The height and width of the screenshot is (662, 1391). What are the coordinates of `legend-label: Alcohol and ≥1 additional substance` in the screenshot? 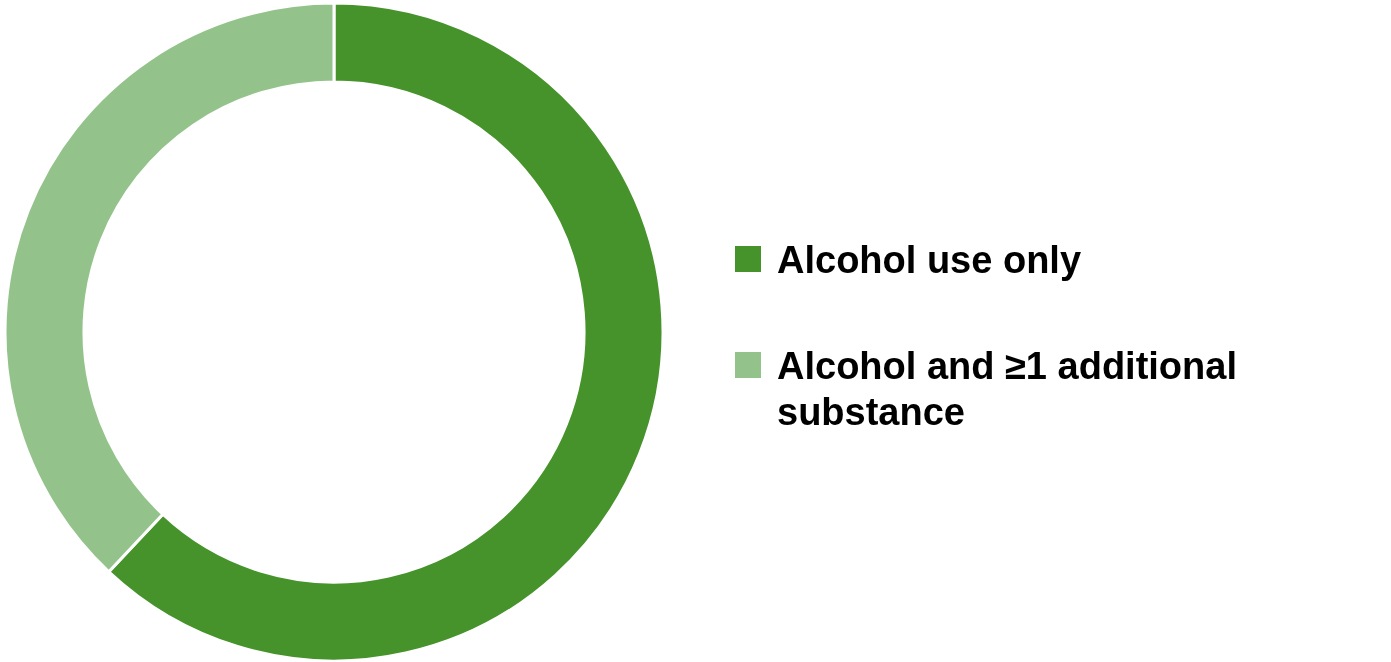 It's located at (1007, 389).